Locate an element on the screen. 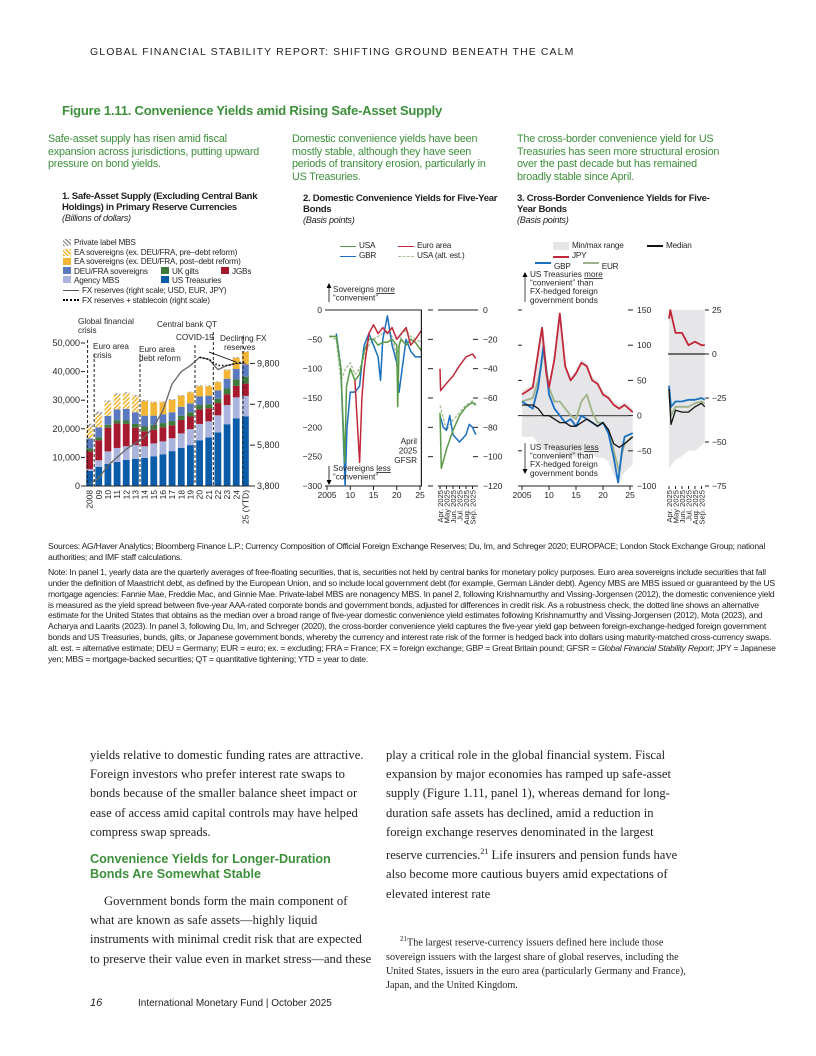 This screenshot has height=1056, width=816. legend-item: USA is located at coordinates (369, 246).